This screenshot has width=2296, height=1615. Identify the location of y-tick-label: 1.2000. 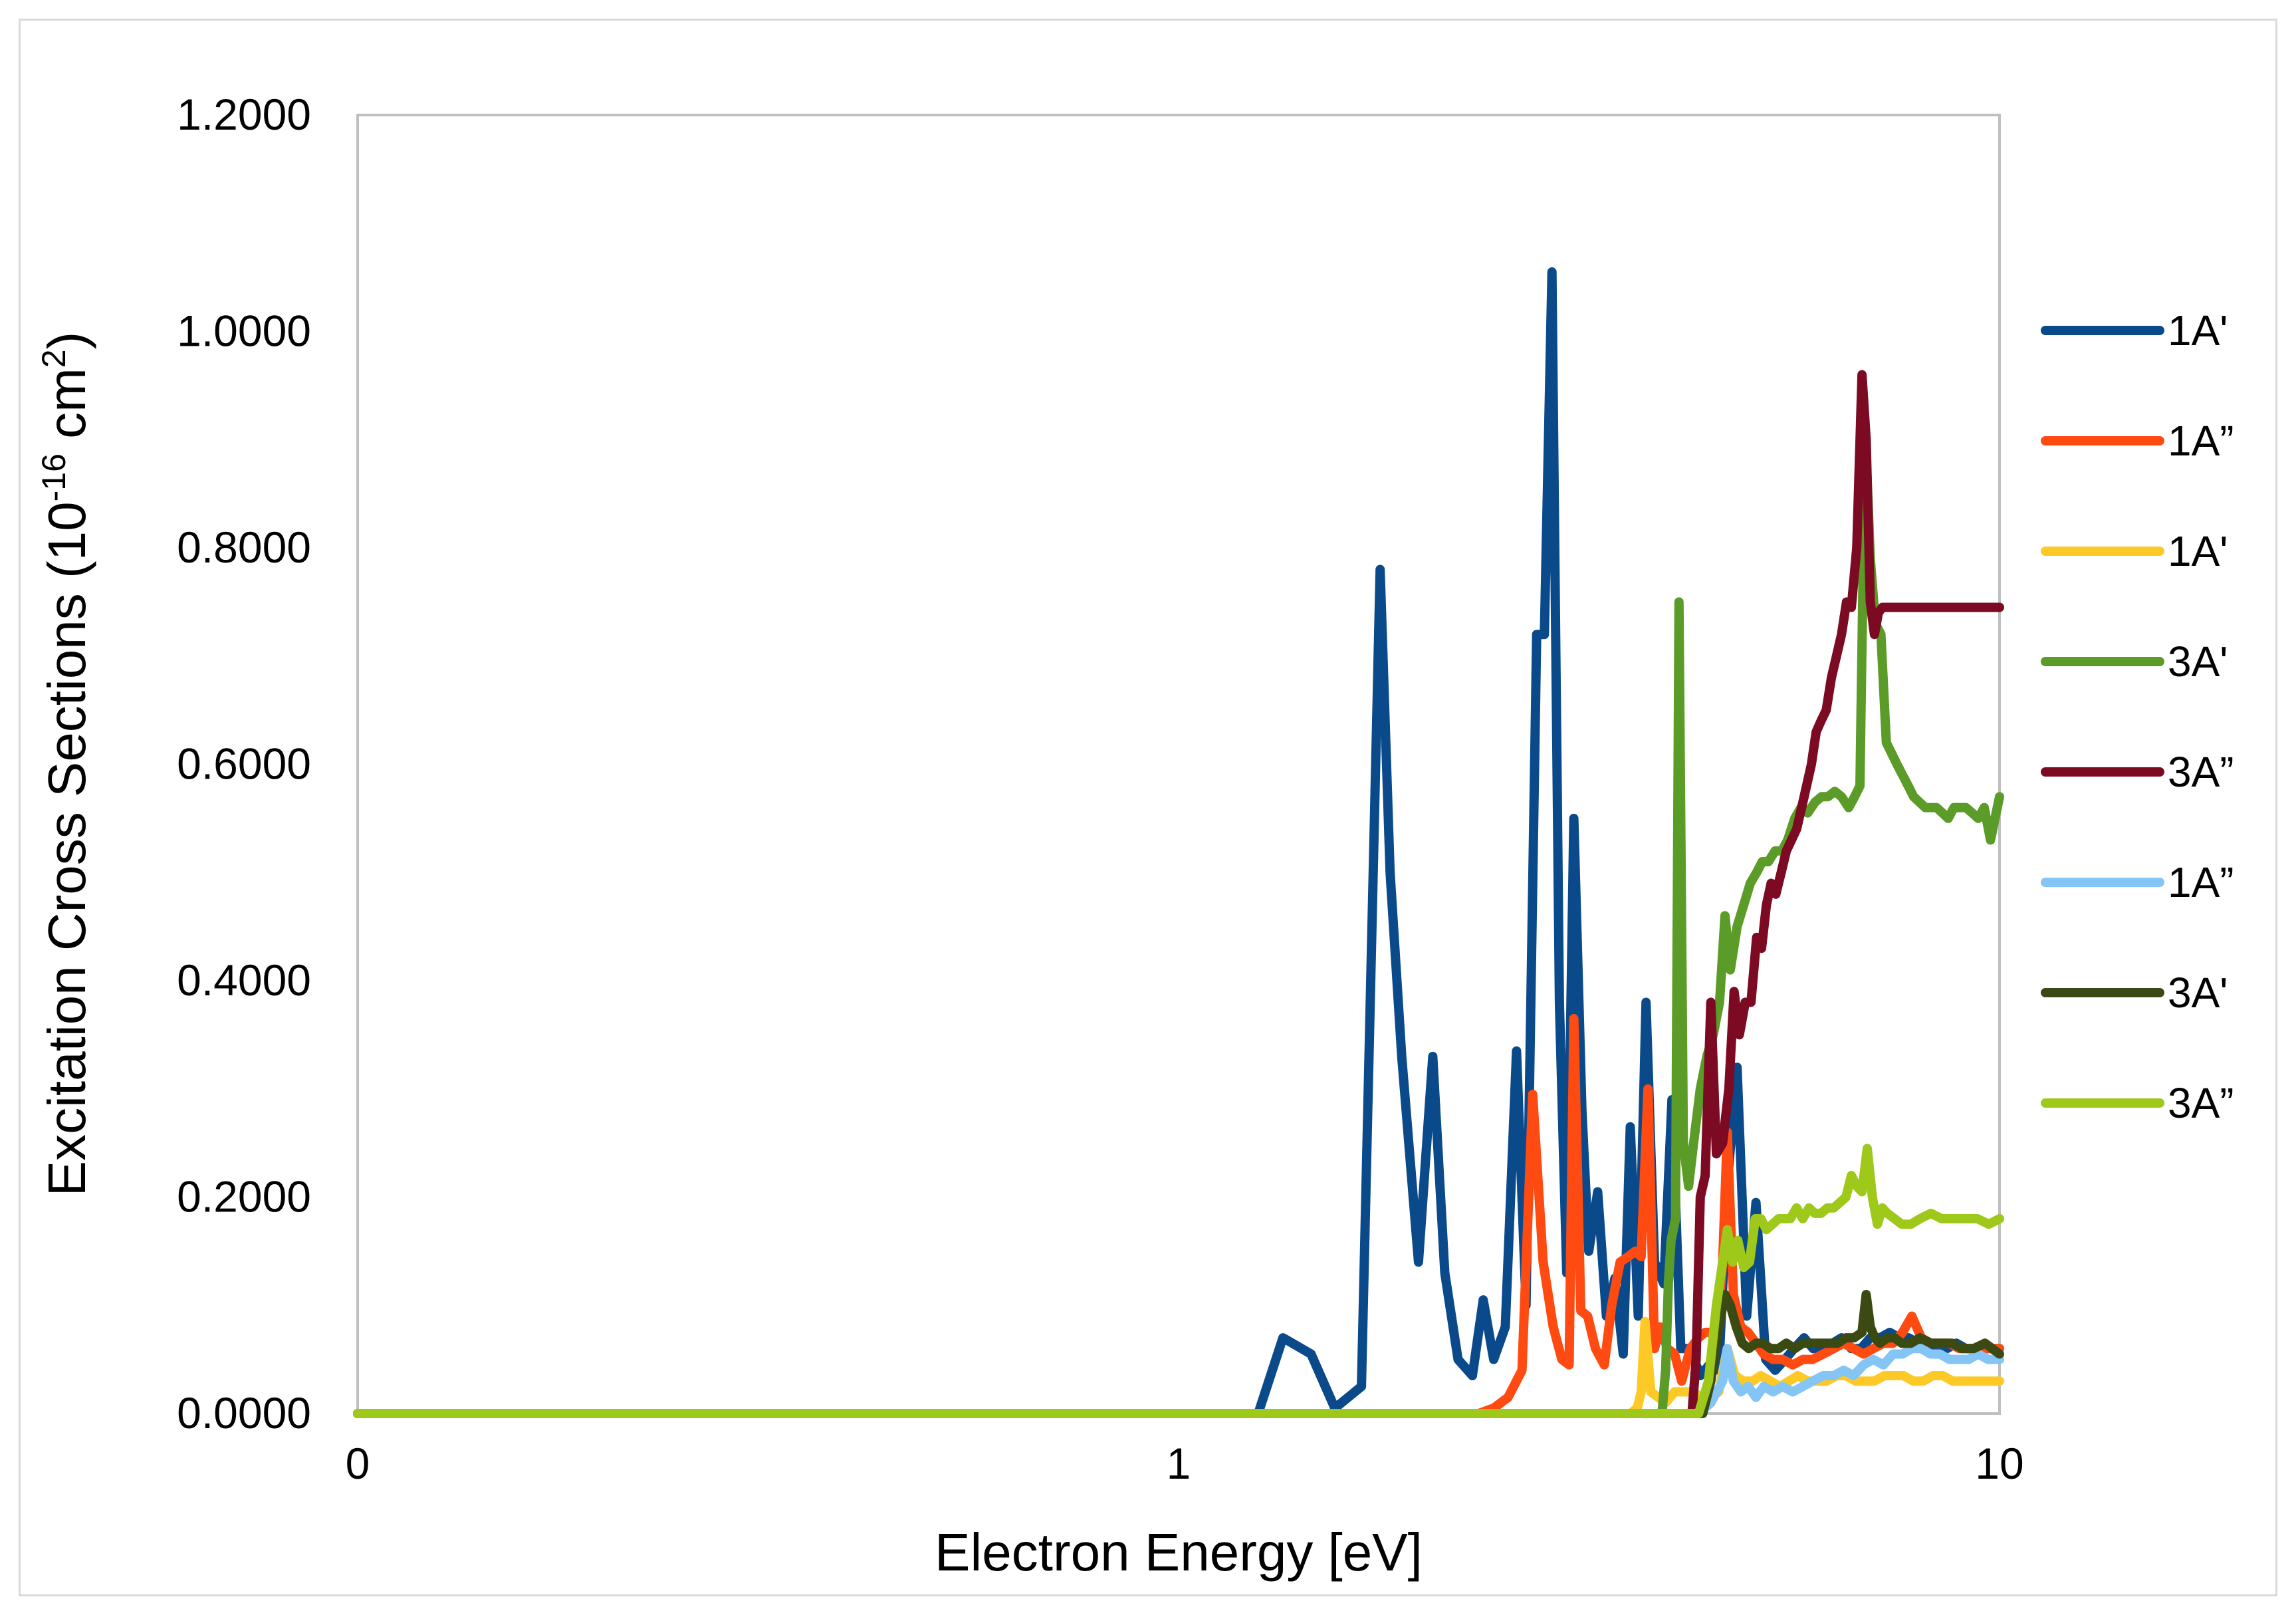
(244, 114).